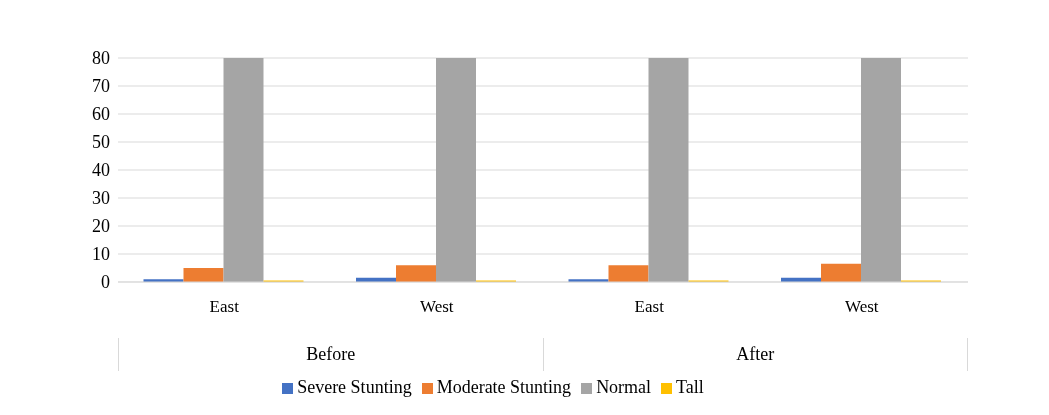  I want to click on y-tick-label: 80, so click(101, 58).